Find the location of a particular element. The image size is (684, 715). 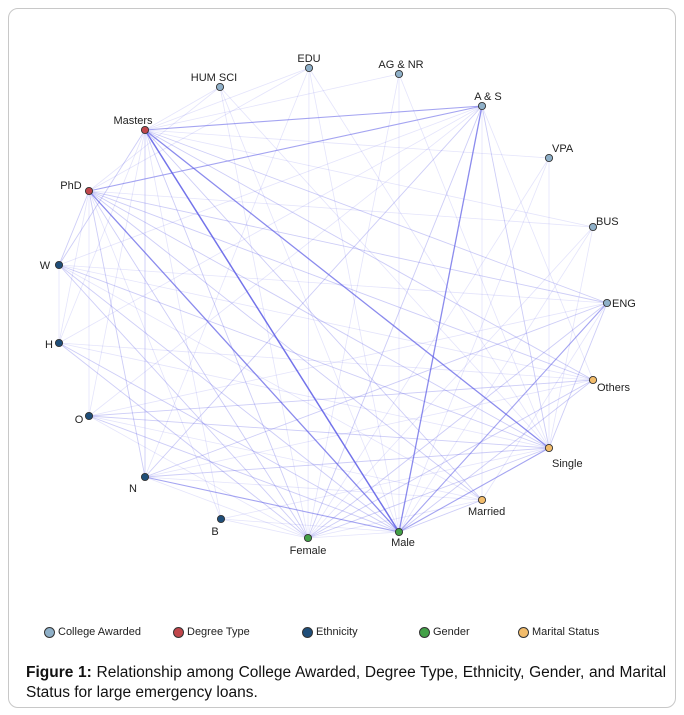

legend-item-ethnicity: Ethnicity is located at coordinates (330, 632).